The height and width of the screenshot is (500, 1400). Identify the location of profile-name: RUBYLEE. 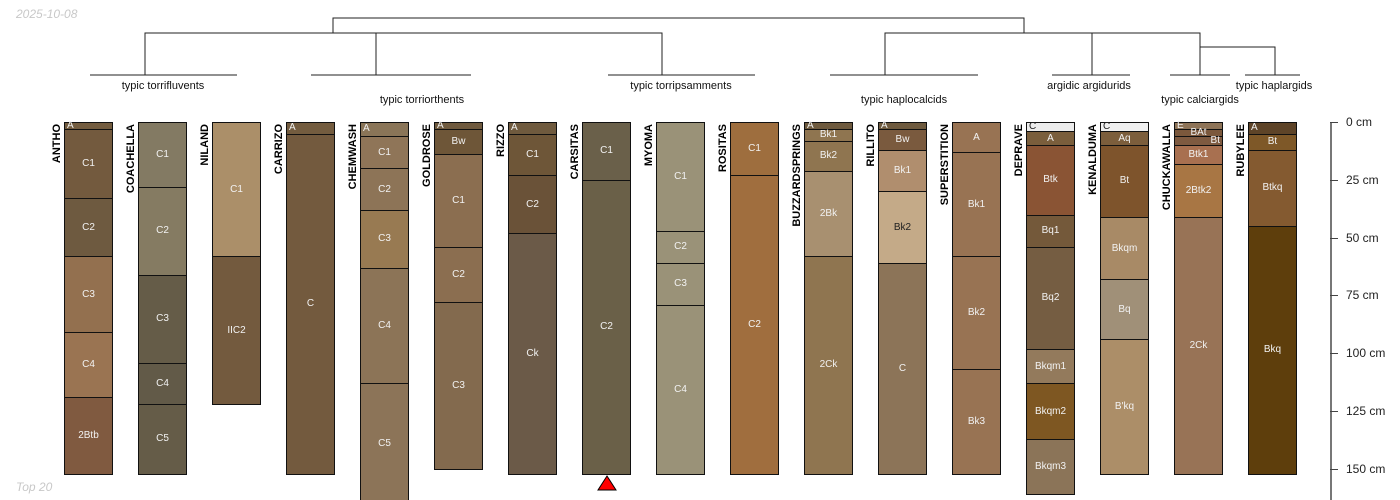
(1241, 150).